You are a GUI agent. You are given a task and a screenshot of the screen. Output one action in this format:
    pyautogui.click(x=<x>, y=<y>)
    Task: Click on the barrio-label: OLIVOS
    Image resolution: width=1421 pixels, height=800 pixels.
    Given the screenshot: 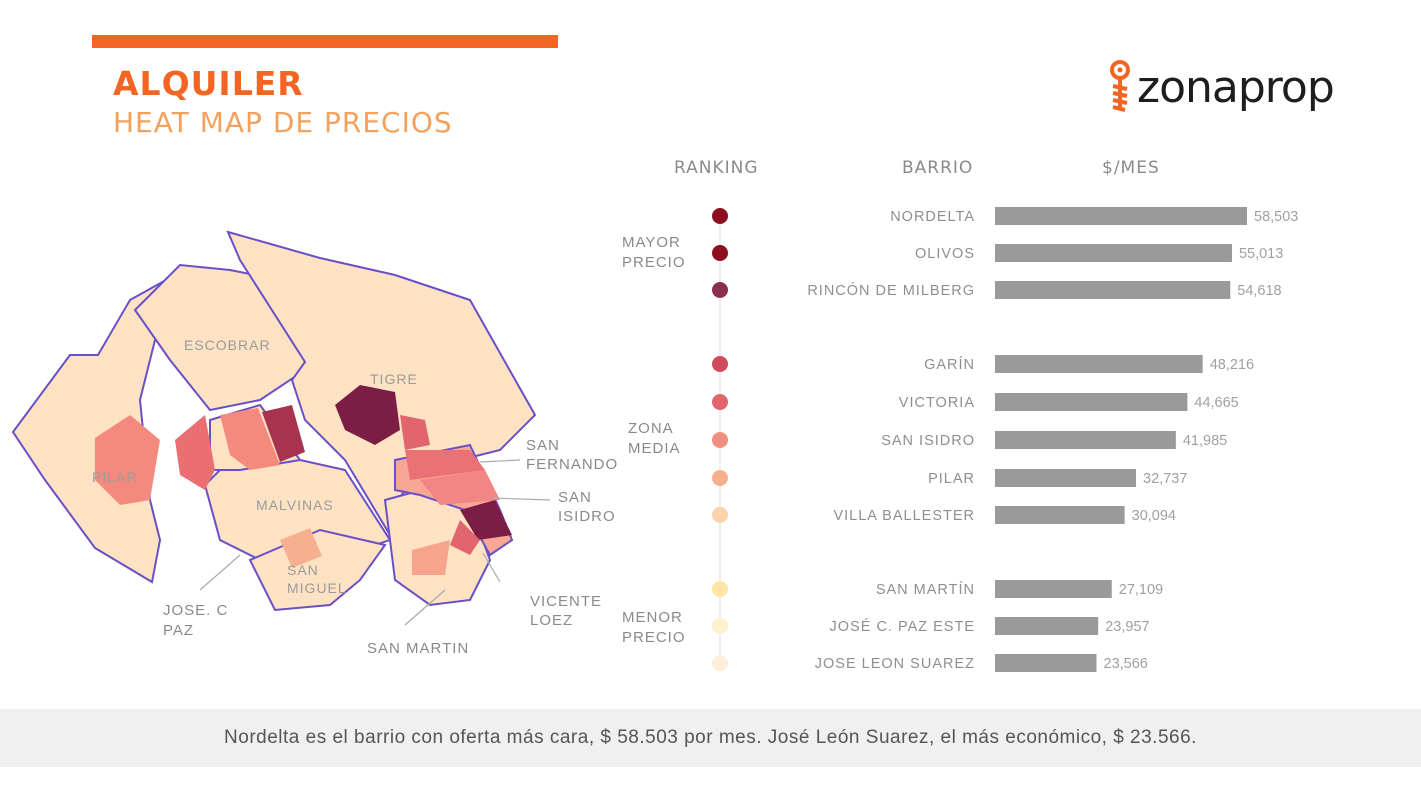 What is the action you would take?
    pyautogui.click(x=945, y=254)
    